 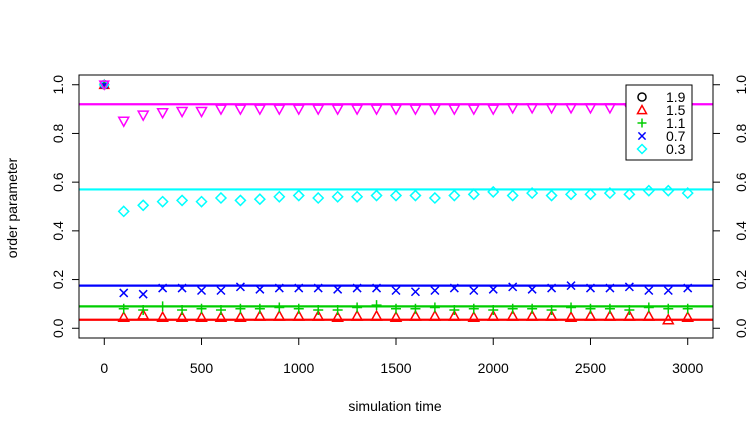 What do you see at coordinates (741, 231) in the screenshot?
I see `y-tick-label-right: 0.4` at bounding box center [741, 231].